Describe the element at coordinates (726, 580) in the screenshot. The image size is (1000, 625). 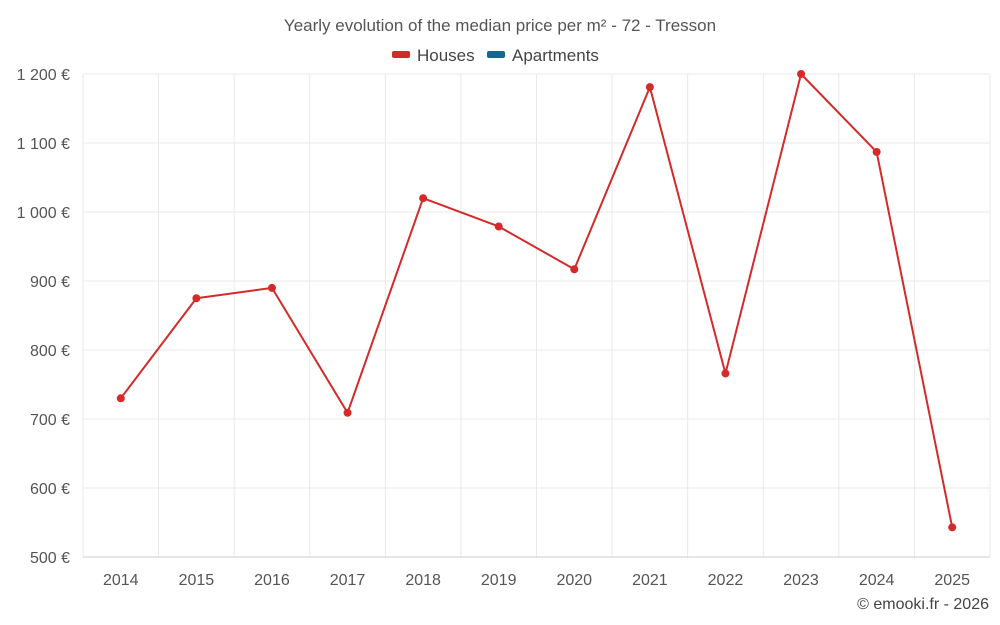
I see `x-tick-label: 2022` at that location.